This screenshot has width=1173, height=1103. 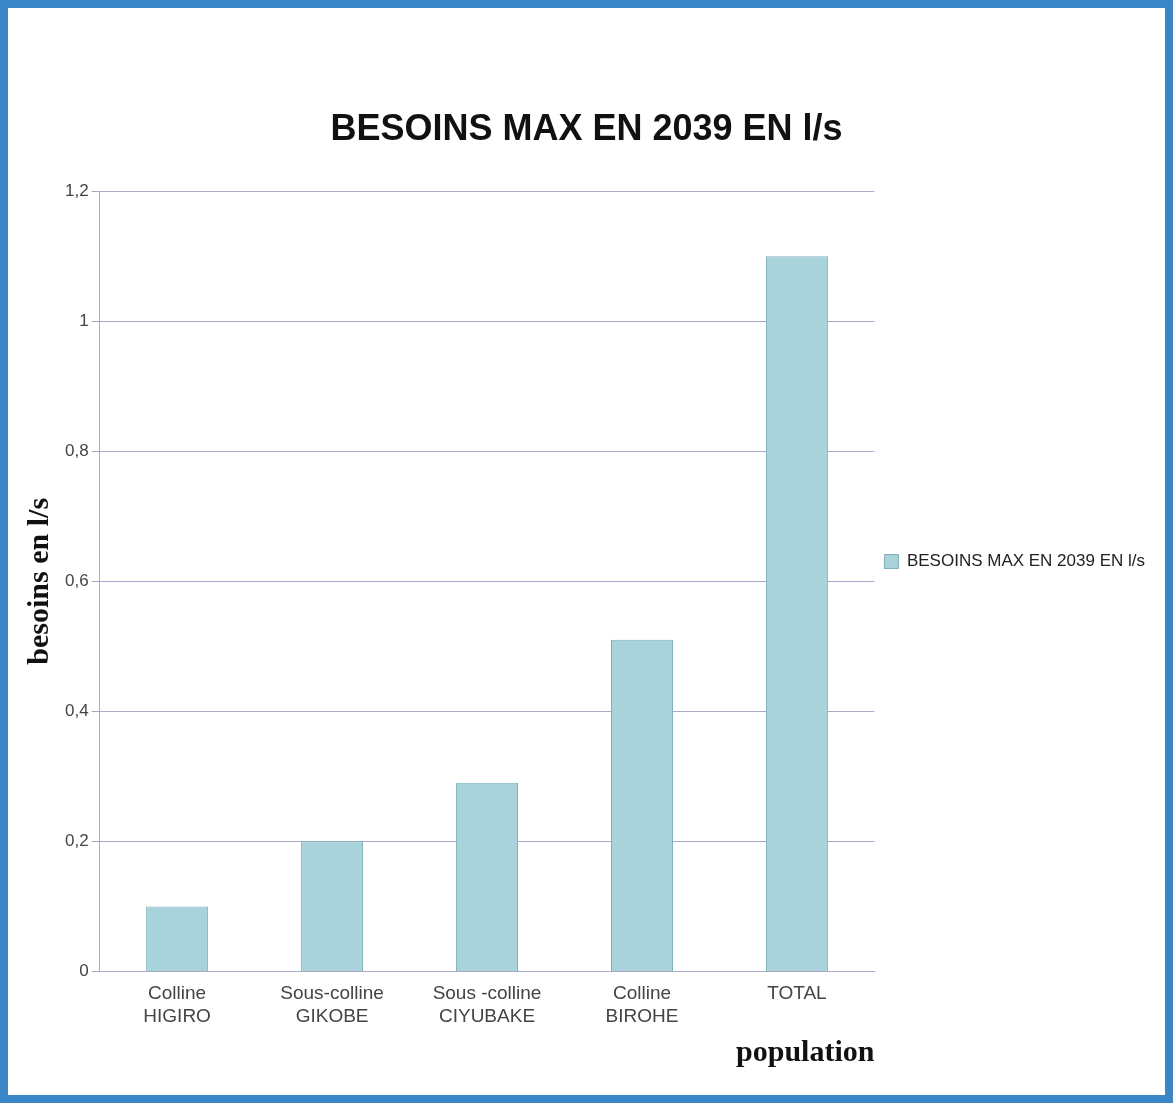 I want to click on y-tick-label: 0, so click(x=84, y=971).